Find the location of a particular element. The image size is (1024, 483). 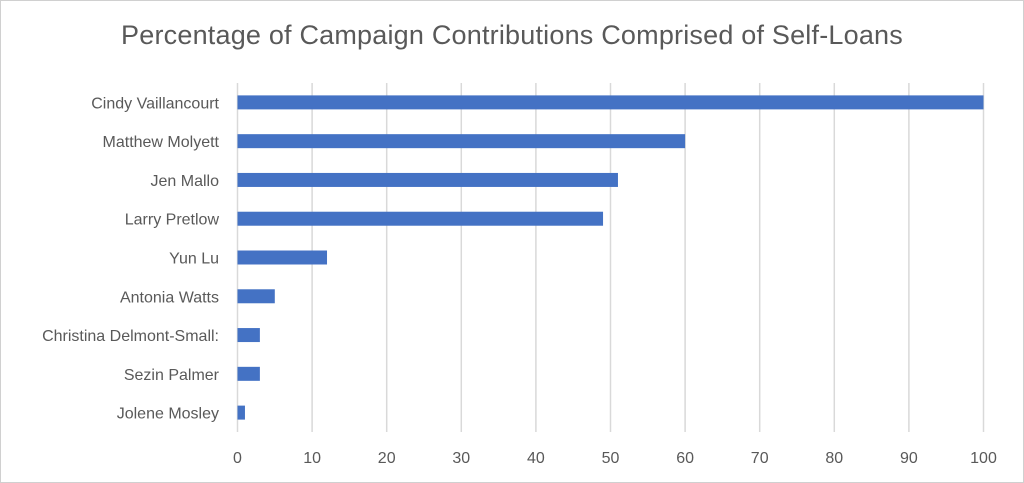

category-label: Christina Delmont-Small: is located at coordinates (130, 336).